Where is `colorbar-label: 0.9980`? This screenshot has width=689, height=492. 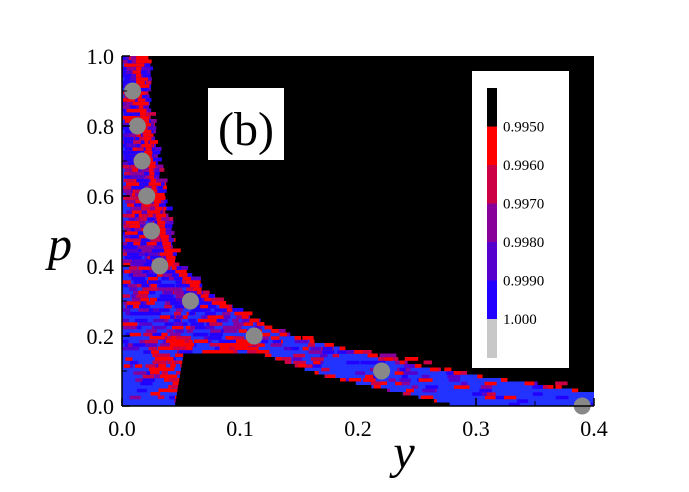
colorbar-label: 0.9980 is located at coordinates (523, 243).